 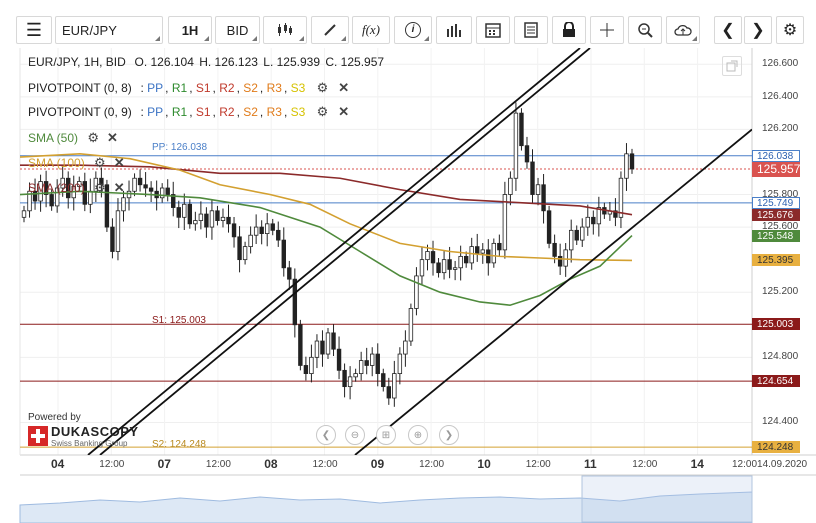 I want to click on scroll-left-button: ❮, so click(x=326, y=435).